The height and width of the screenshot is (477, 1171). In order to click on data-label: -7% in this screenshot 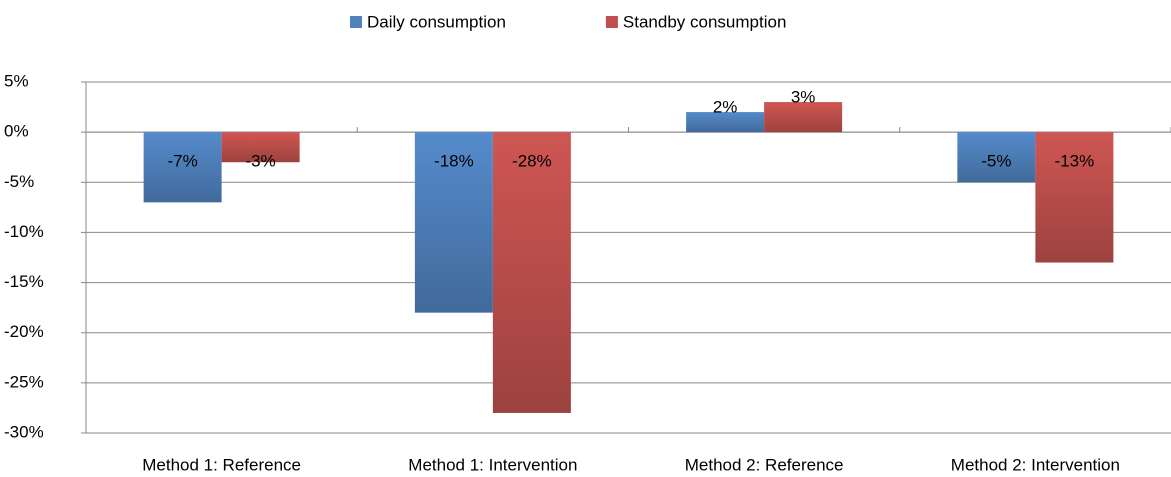, I will do `click(183, 161)`.